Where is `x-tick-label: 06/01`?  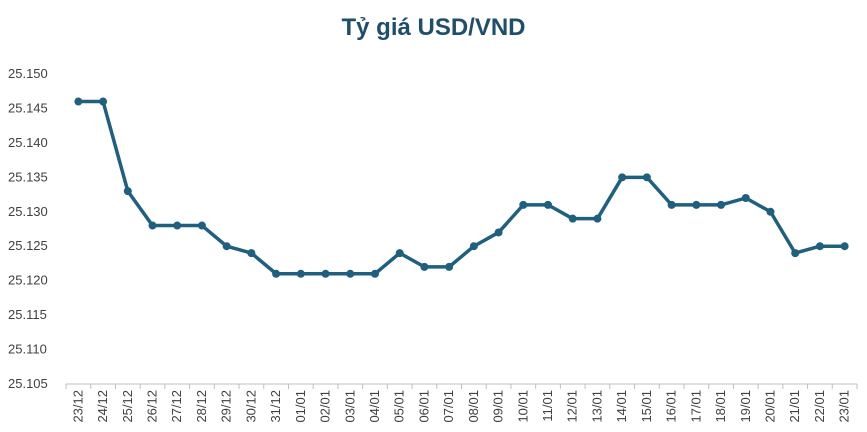 x-tick-label: 06/01 is located at coordinates (423, 406).